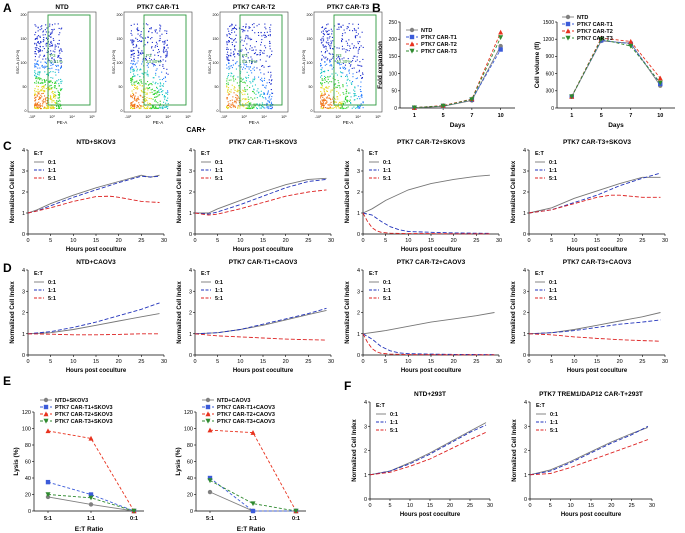  I want to click on y-axis-title: Lysis (%), so click(16, 461).